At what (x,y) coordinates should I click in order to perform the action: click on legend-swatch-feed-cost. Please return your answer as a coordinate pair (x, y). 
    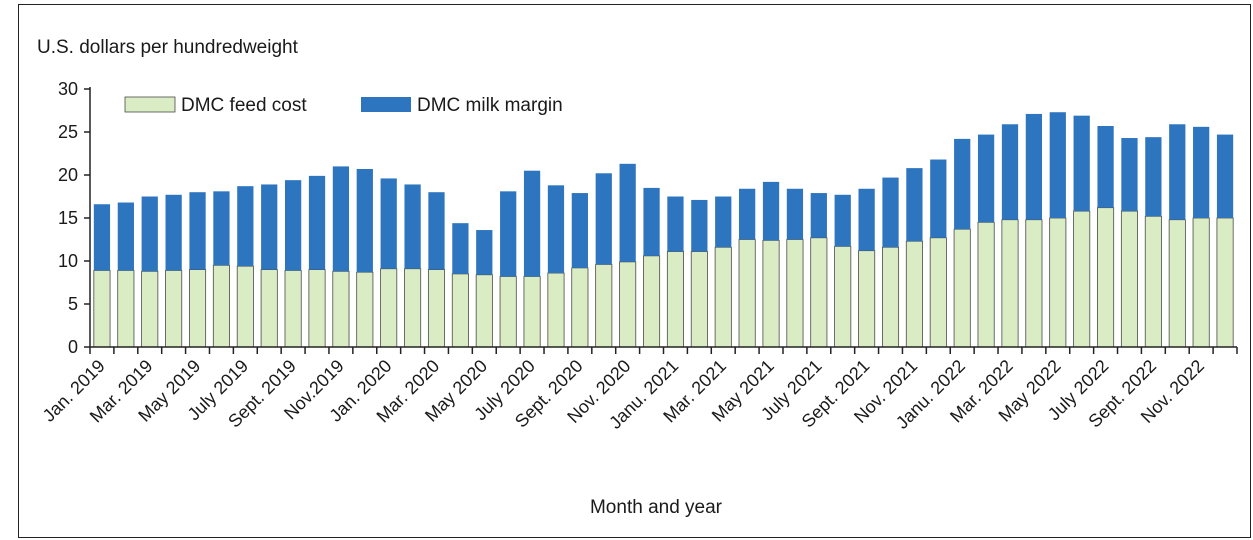
    Looking at the image, I should click on (150, 104).